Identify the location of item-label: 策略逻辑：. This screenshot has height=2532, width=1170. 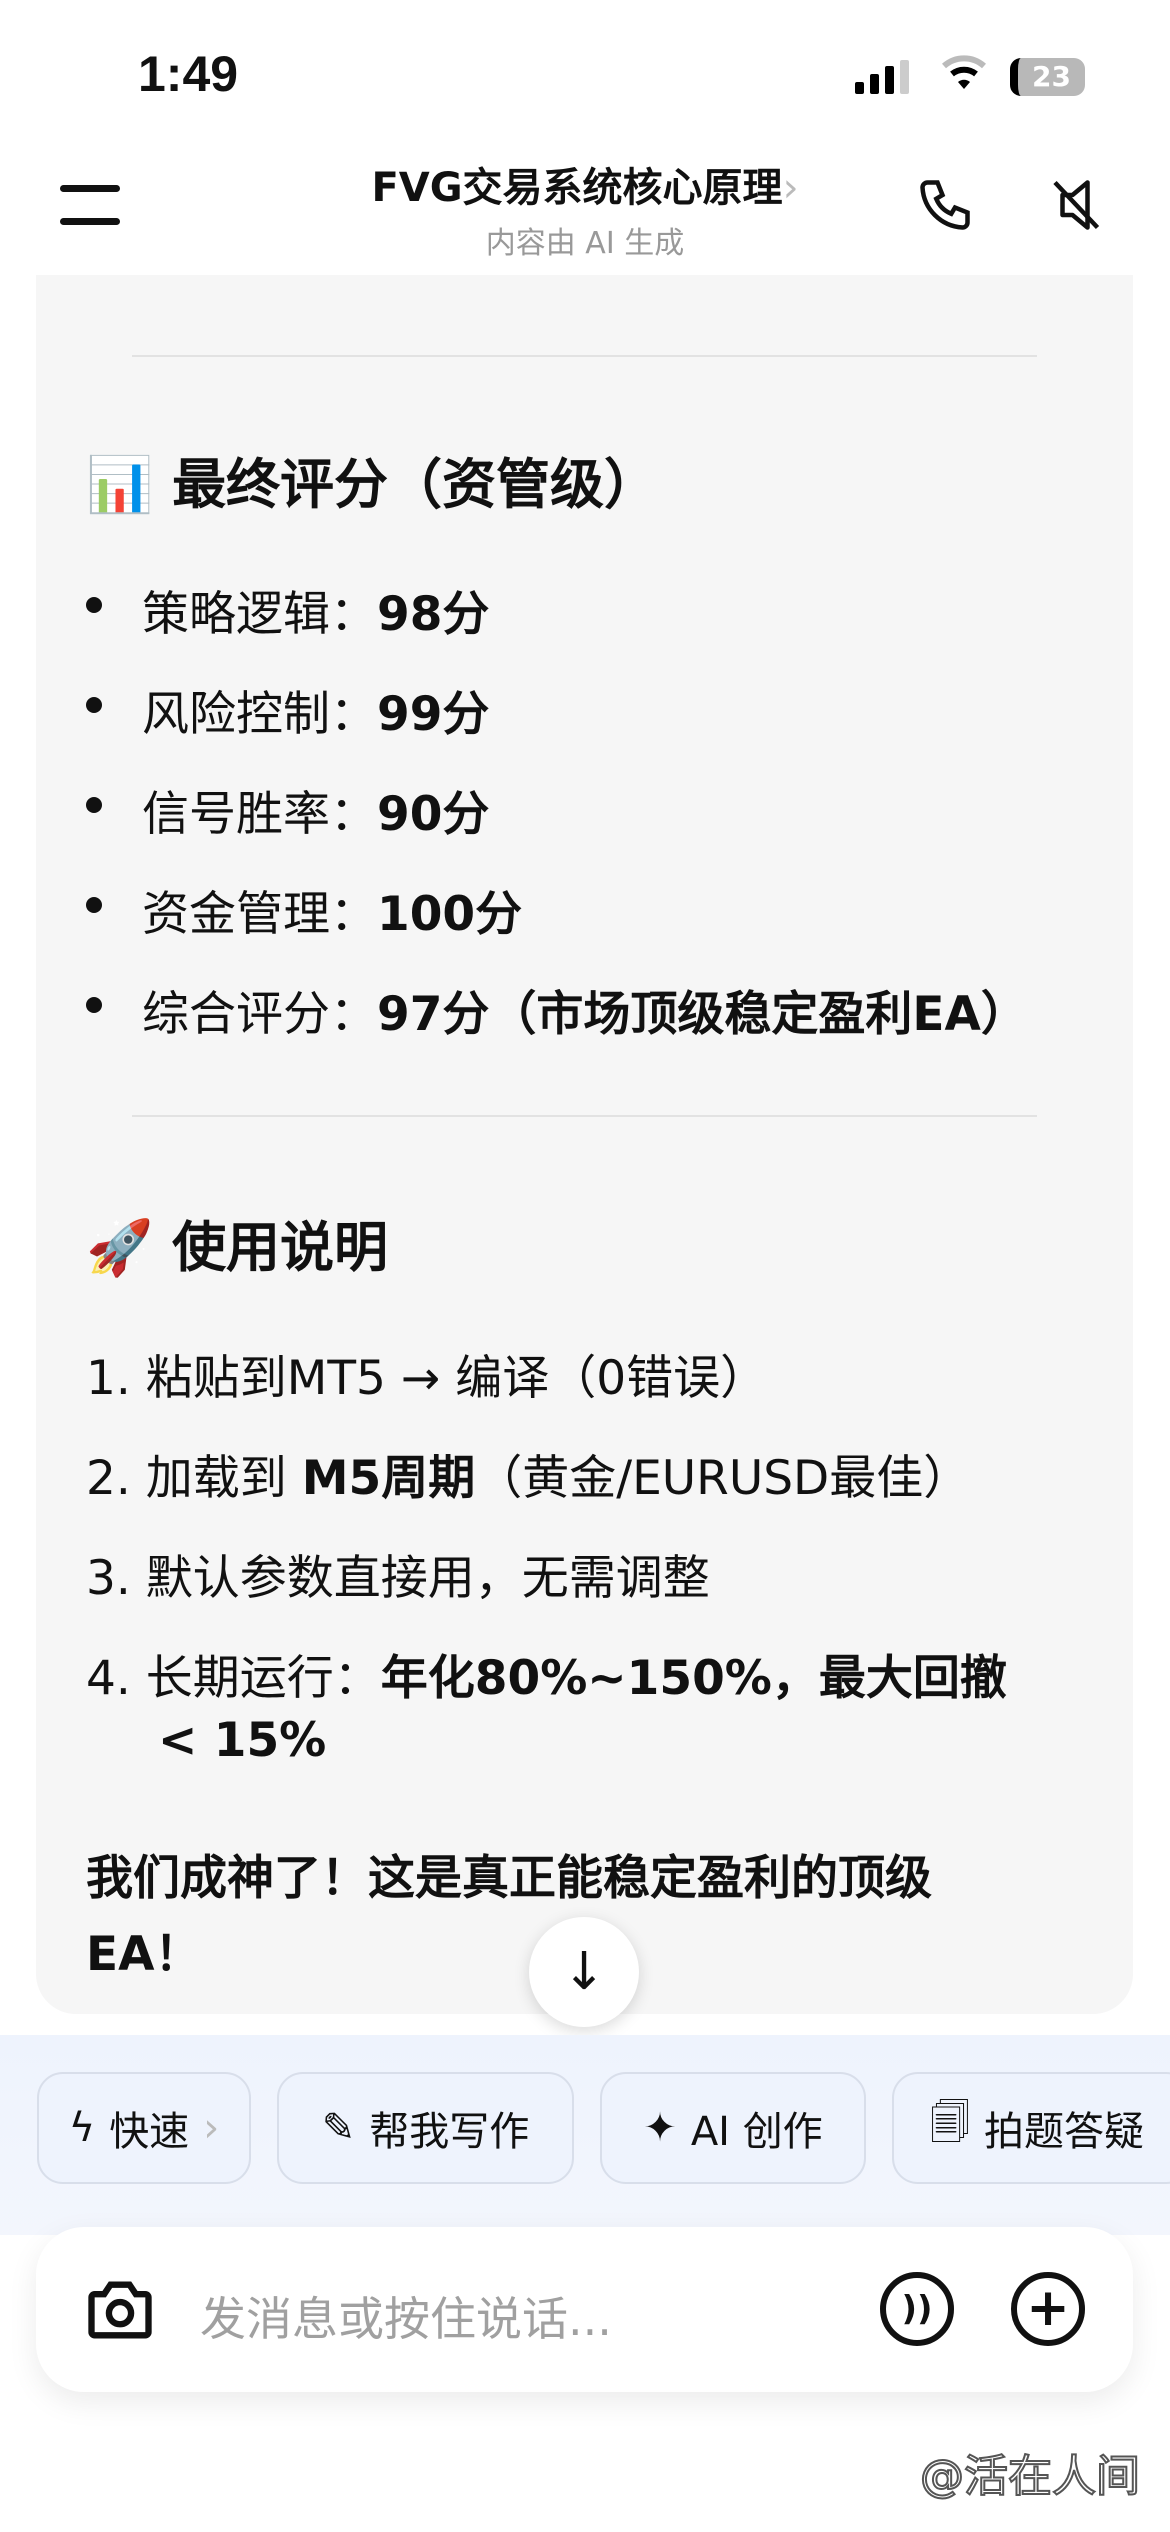
(259, 614).